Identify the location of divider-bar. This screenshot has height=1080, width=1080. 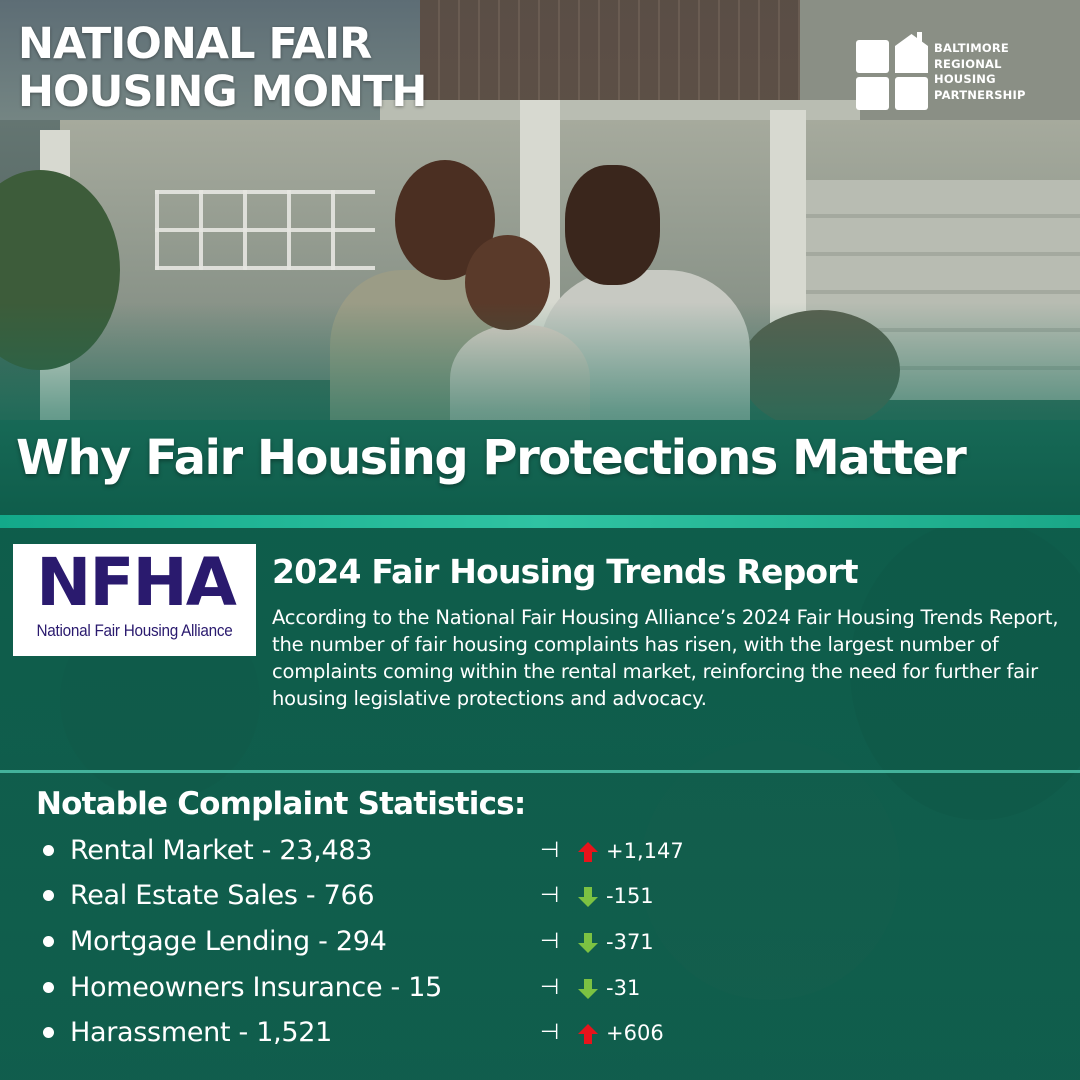
(540, 521).